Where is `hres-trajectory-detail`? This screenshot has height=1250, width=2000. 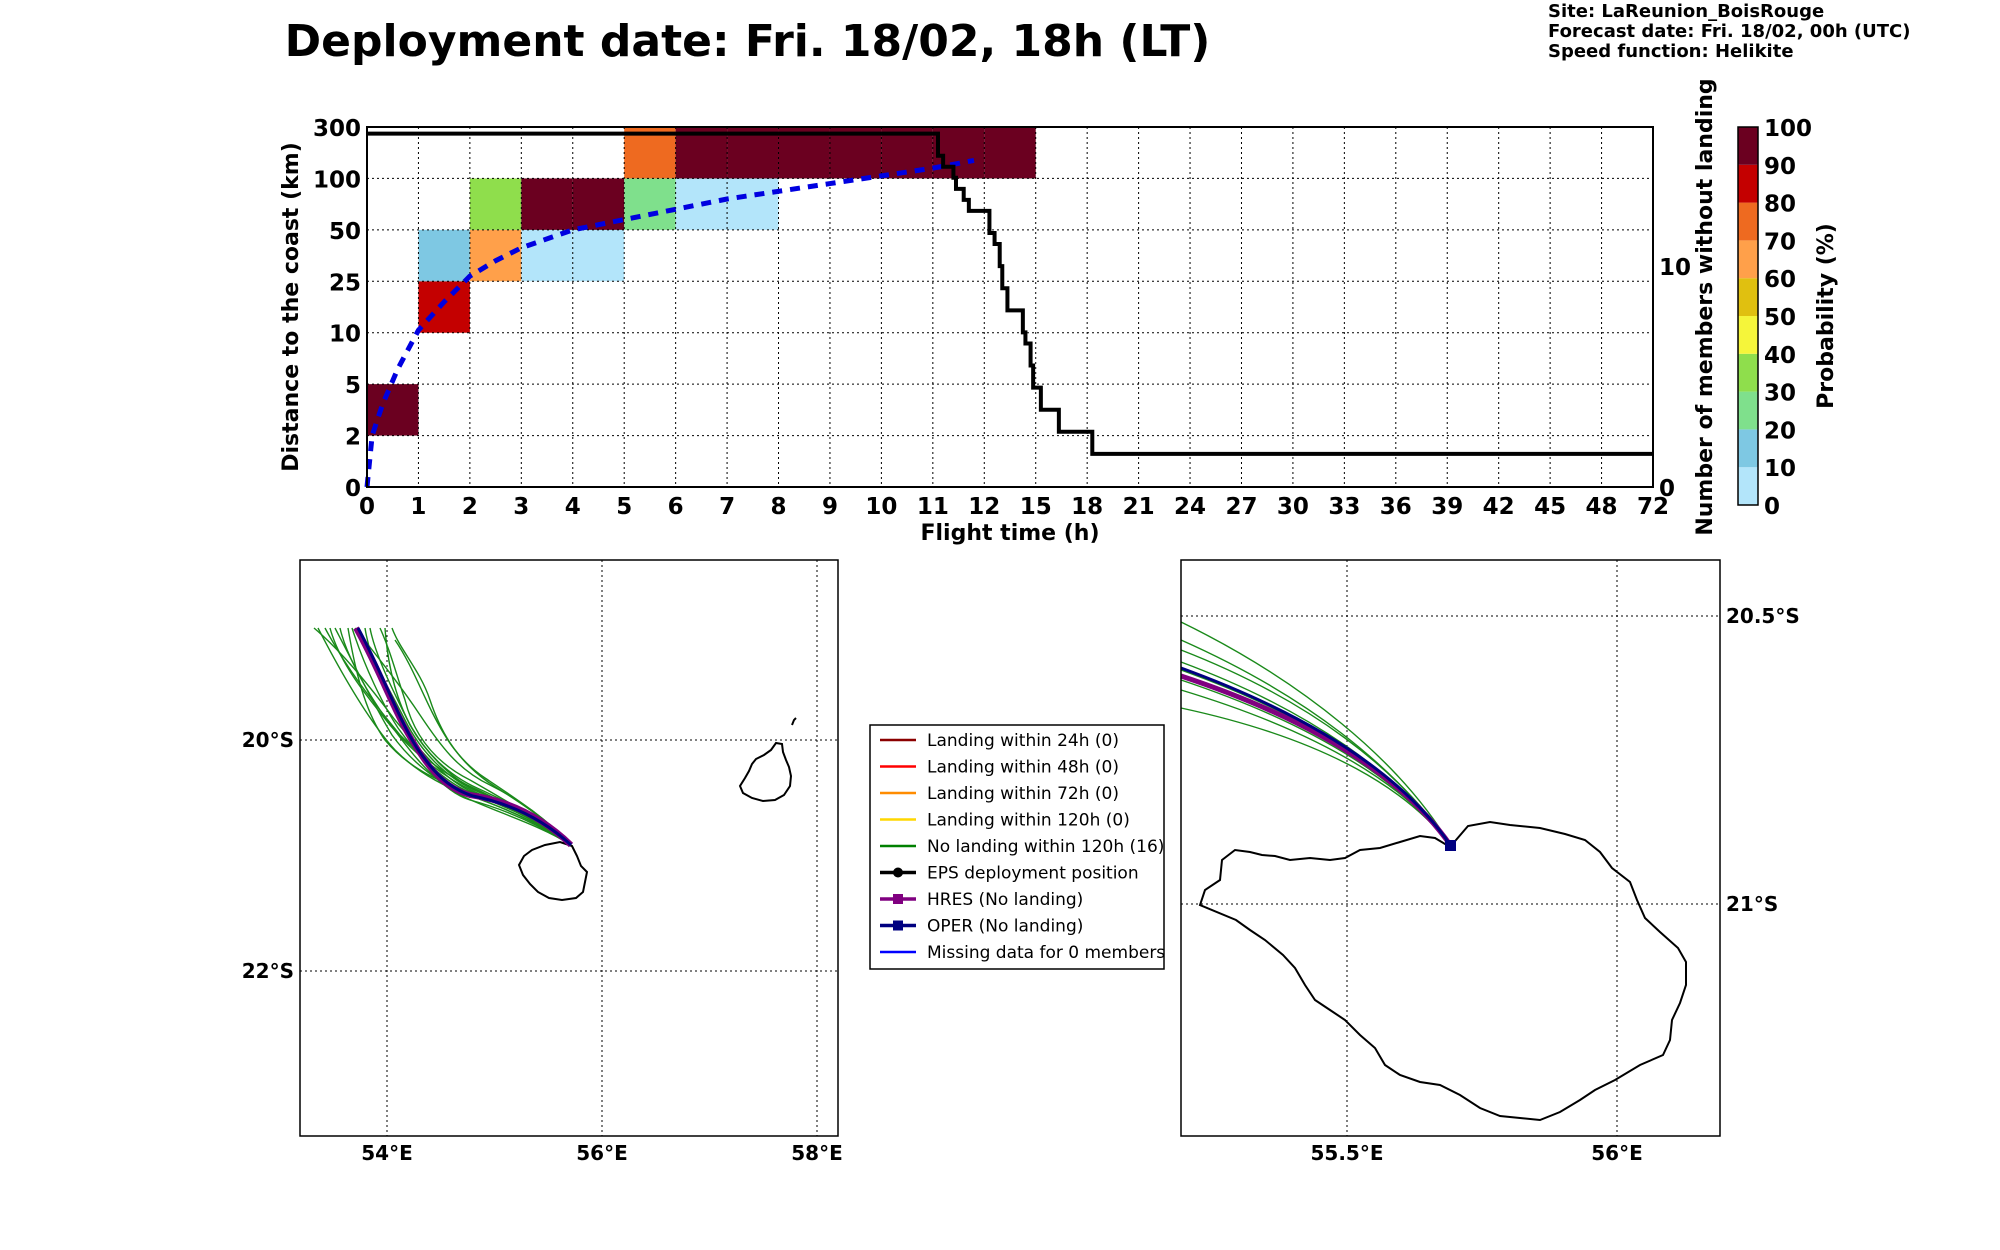
hres-trajectory-detail is located at coordinates (1317, 760).